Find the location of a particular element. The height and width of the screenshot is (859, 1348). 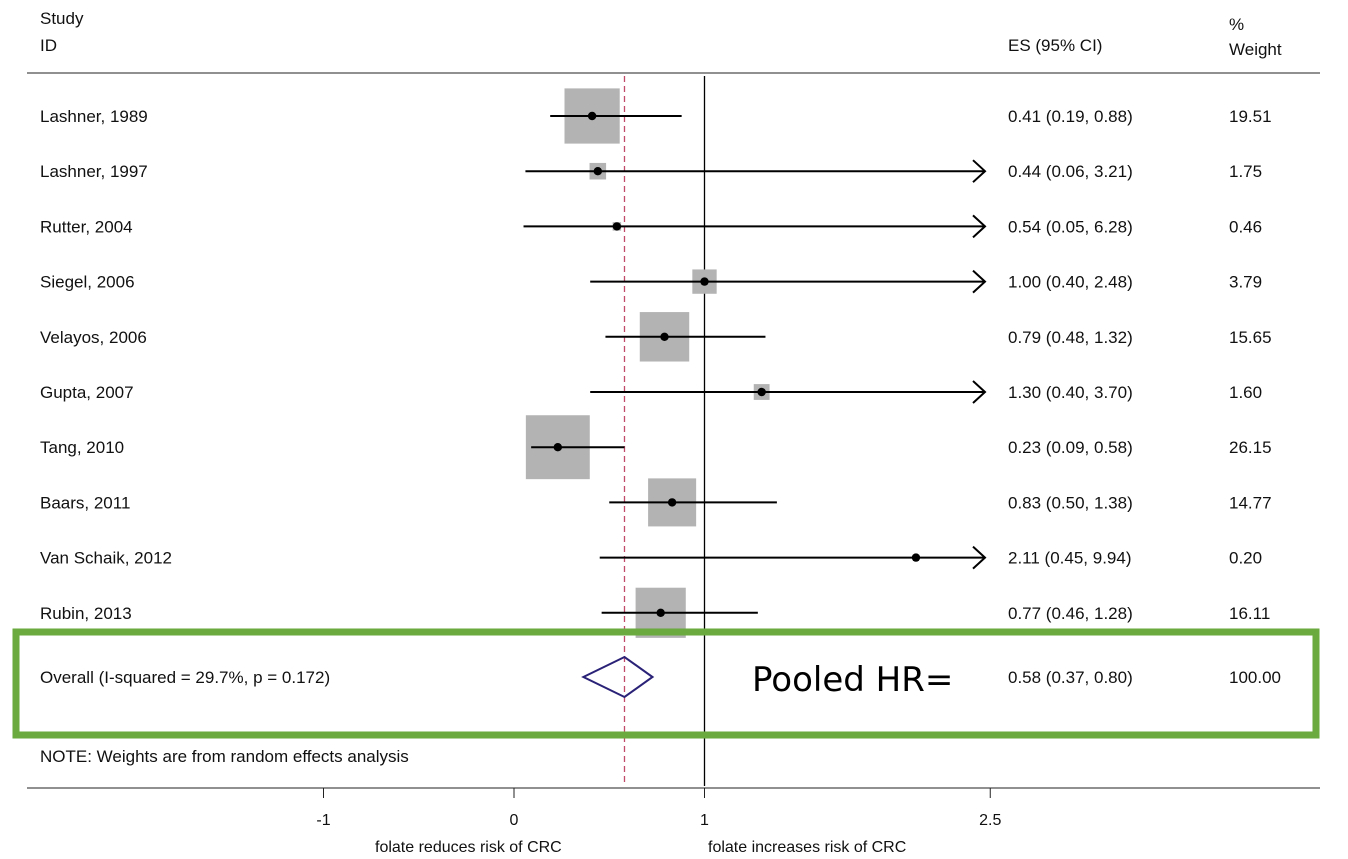

study-id: Lashner, 1989 is located at coordinates (94, 116).